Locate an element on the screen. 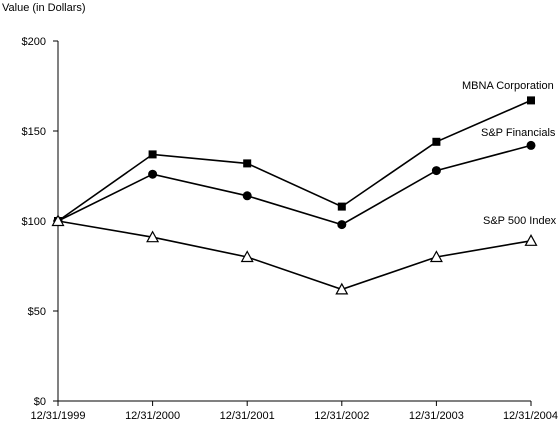 Image resolution: width=560 pixels, height=427 pixels. y-axis: $0 $50 $100 $150 $200 is located at coordinates (40, 222).